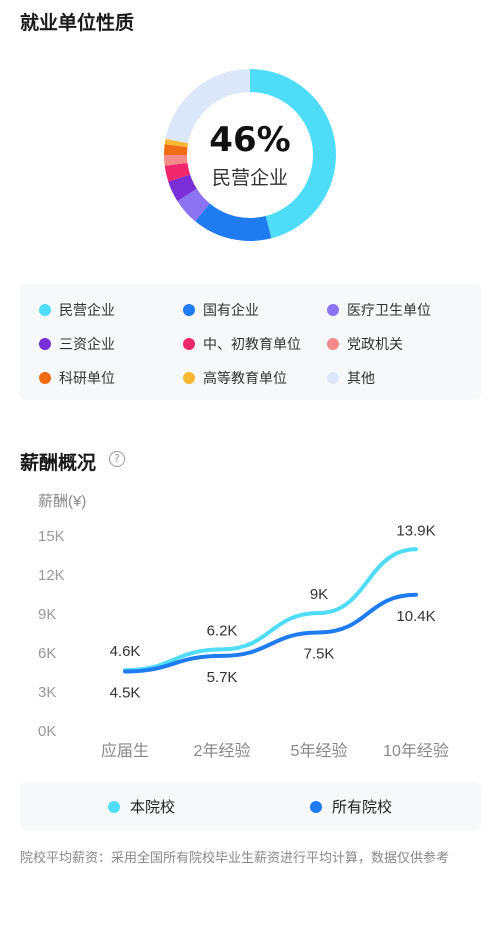  What do you see at coordinates (87, 345) in the screenshot?
I see `legend-label: 三资企业` at bounding box center [87, 345].